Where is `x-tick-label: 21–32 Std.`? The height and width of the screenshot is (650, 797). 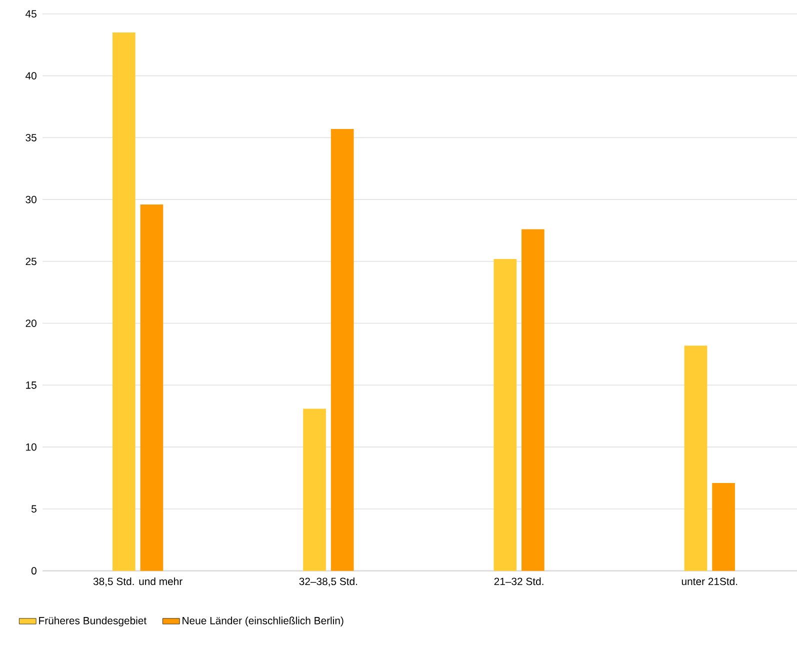
x-tick-label: 21–32 Std. is located at coordinates (519, 581).